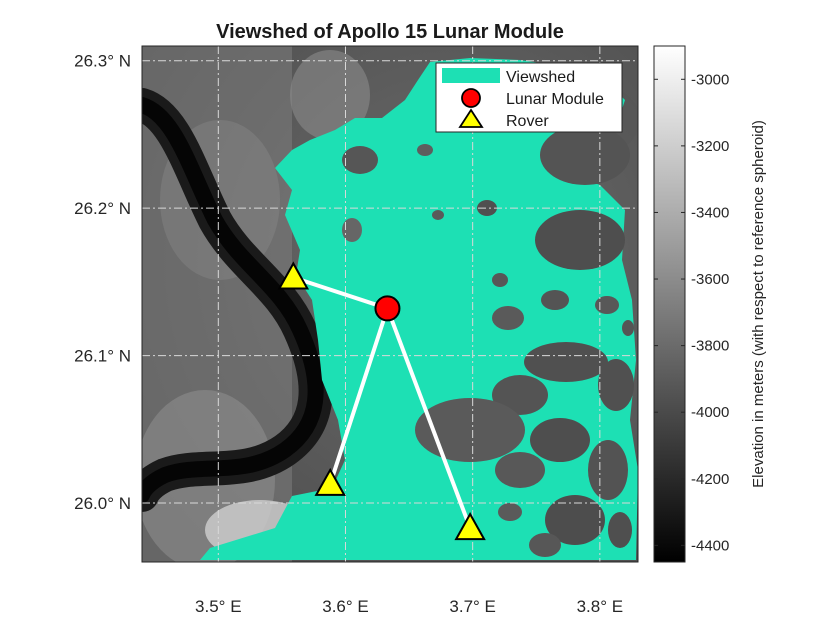  Describe the element at coordinates (471, 75) in the screenshot. I see `legend-viewshed-swatch` at that location.